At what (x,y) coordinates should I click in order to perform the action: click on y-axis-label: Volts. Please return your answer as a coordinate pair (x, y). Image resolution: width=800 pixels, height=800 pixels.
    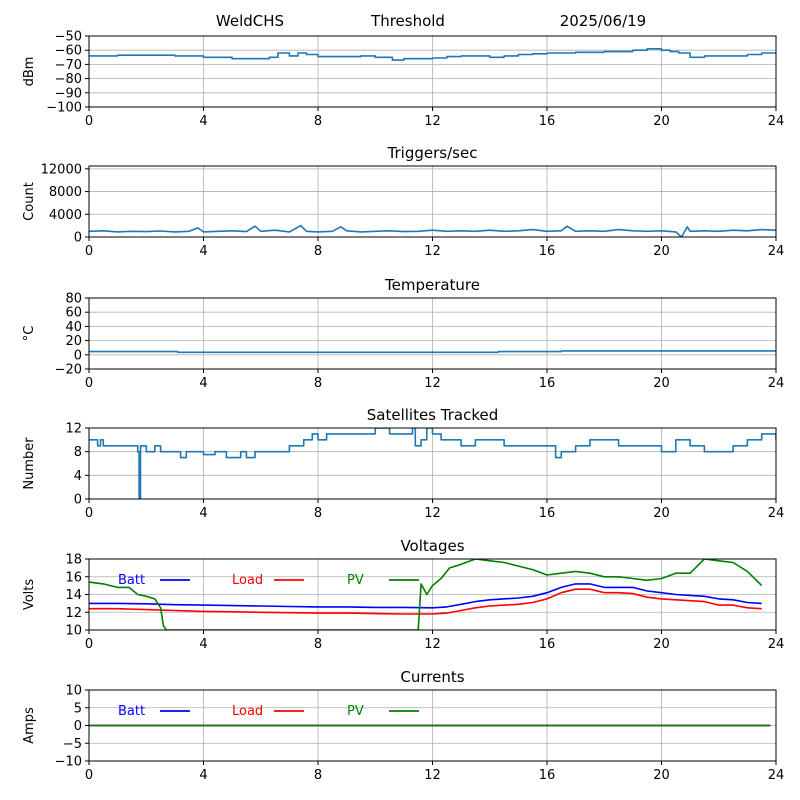
    Looking at the image, I should click on (29, 595).